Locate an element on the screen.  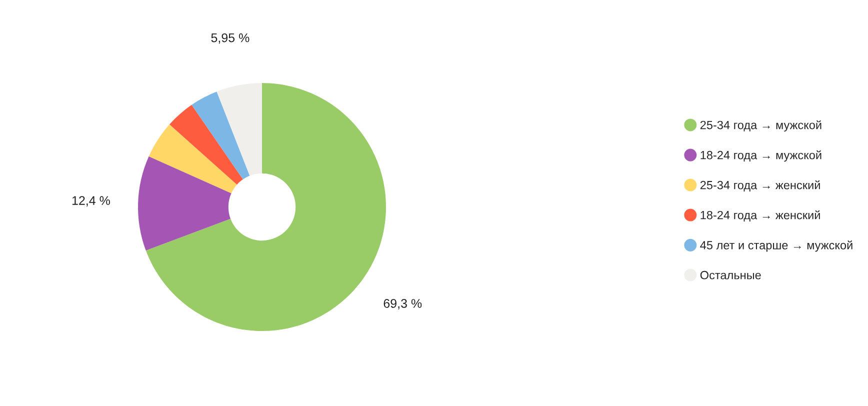
data-label: 69,3 % is located at coordinates (403, 304).